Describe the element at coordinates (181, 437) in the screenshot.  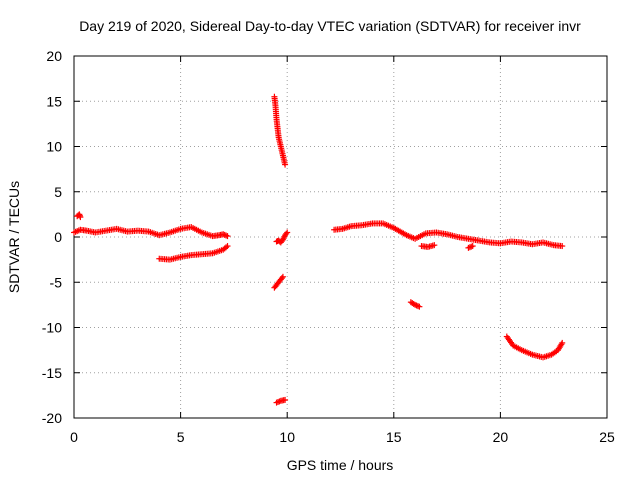
I see `x-tick-label: 5` at that location.